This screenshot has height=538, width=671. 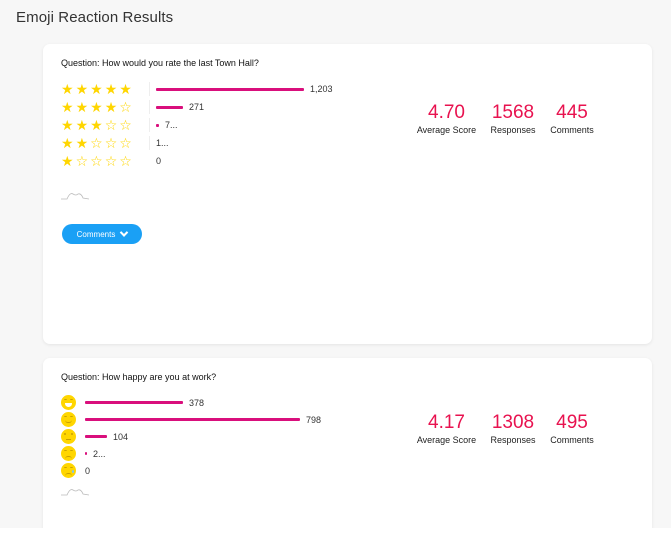 I want to click on stat-responses: 1568 Responses, so click(x=513, y=118).